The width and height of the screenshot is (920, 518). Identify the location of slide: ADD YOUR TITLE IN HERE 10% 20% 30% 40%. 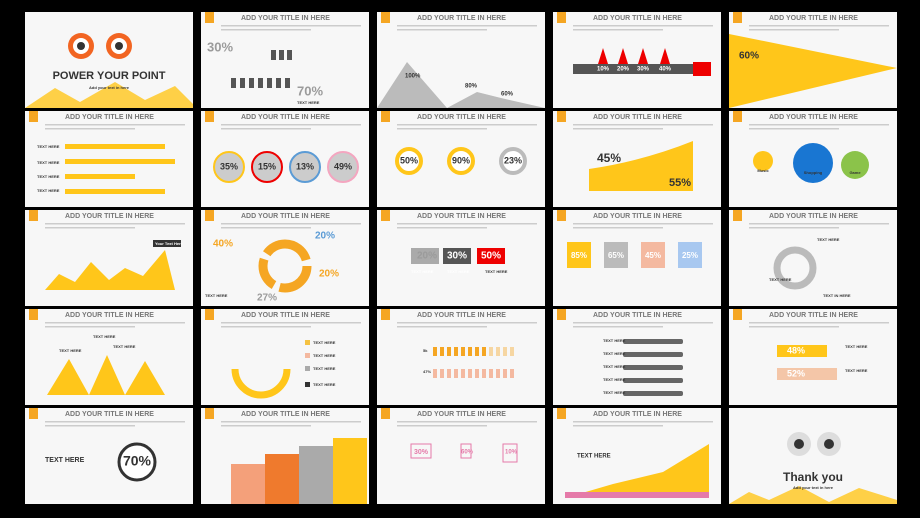
(637, 60).